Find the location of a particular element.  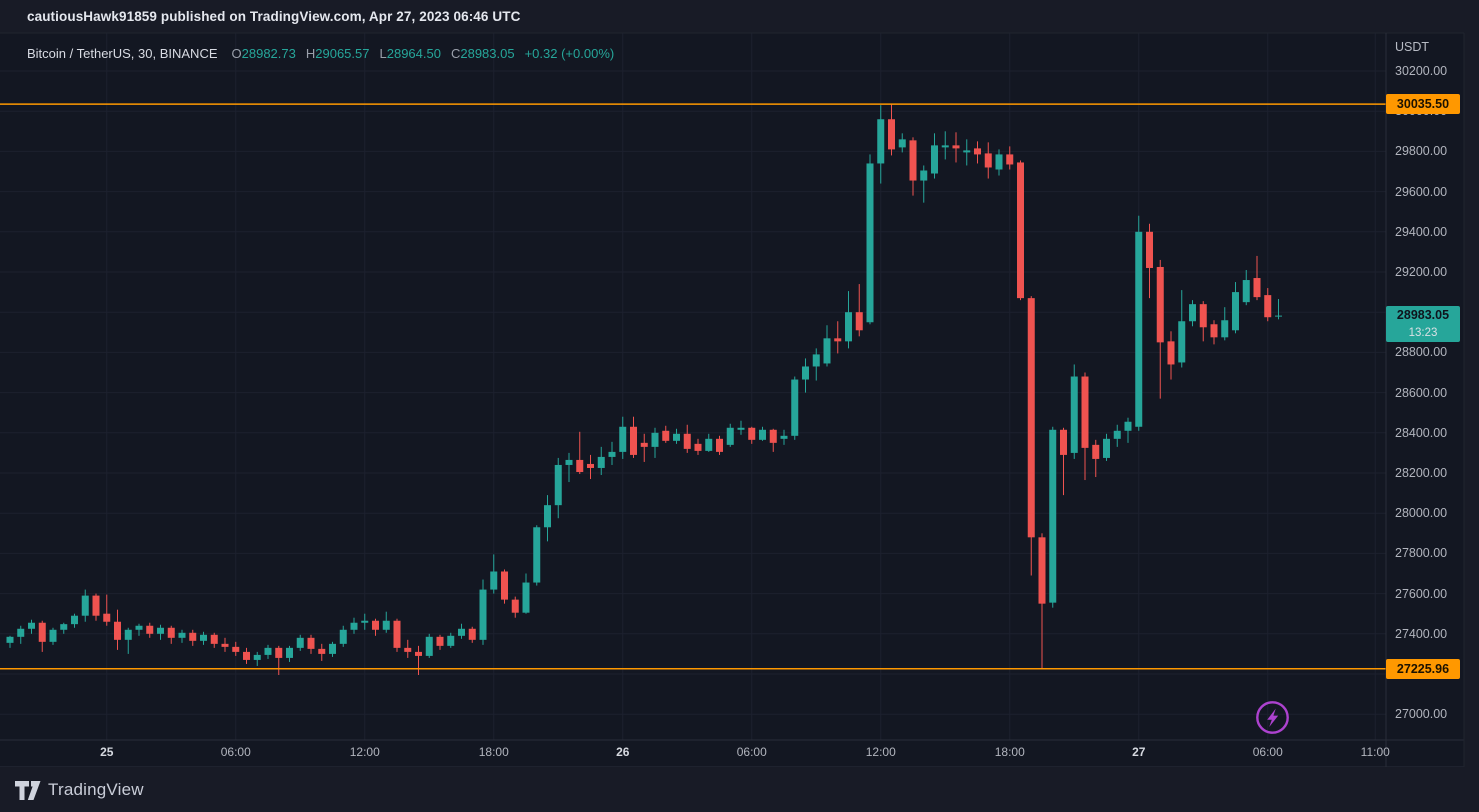

current-price-badge: 28983.05 13:23 is located at coordinates (1423, 323).